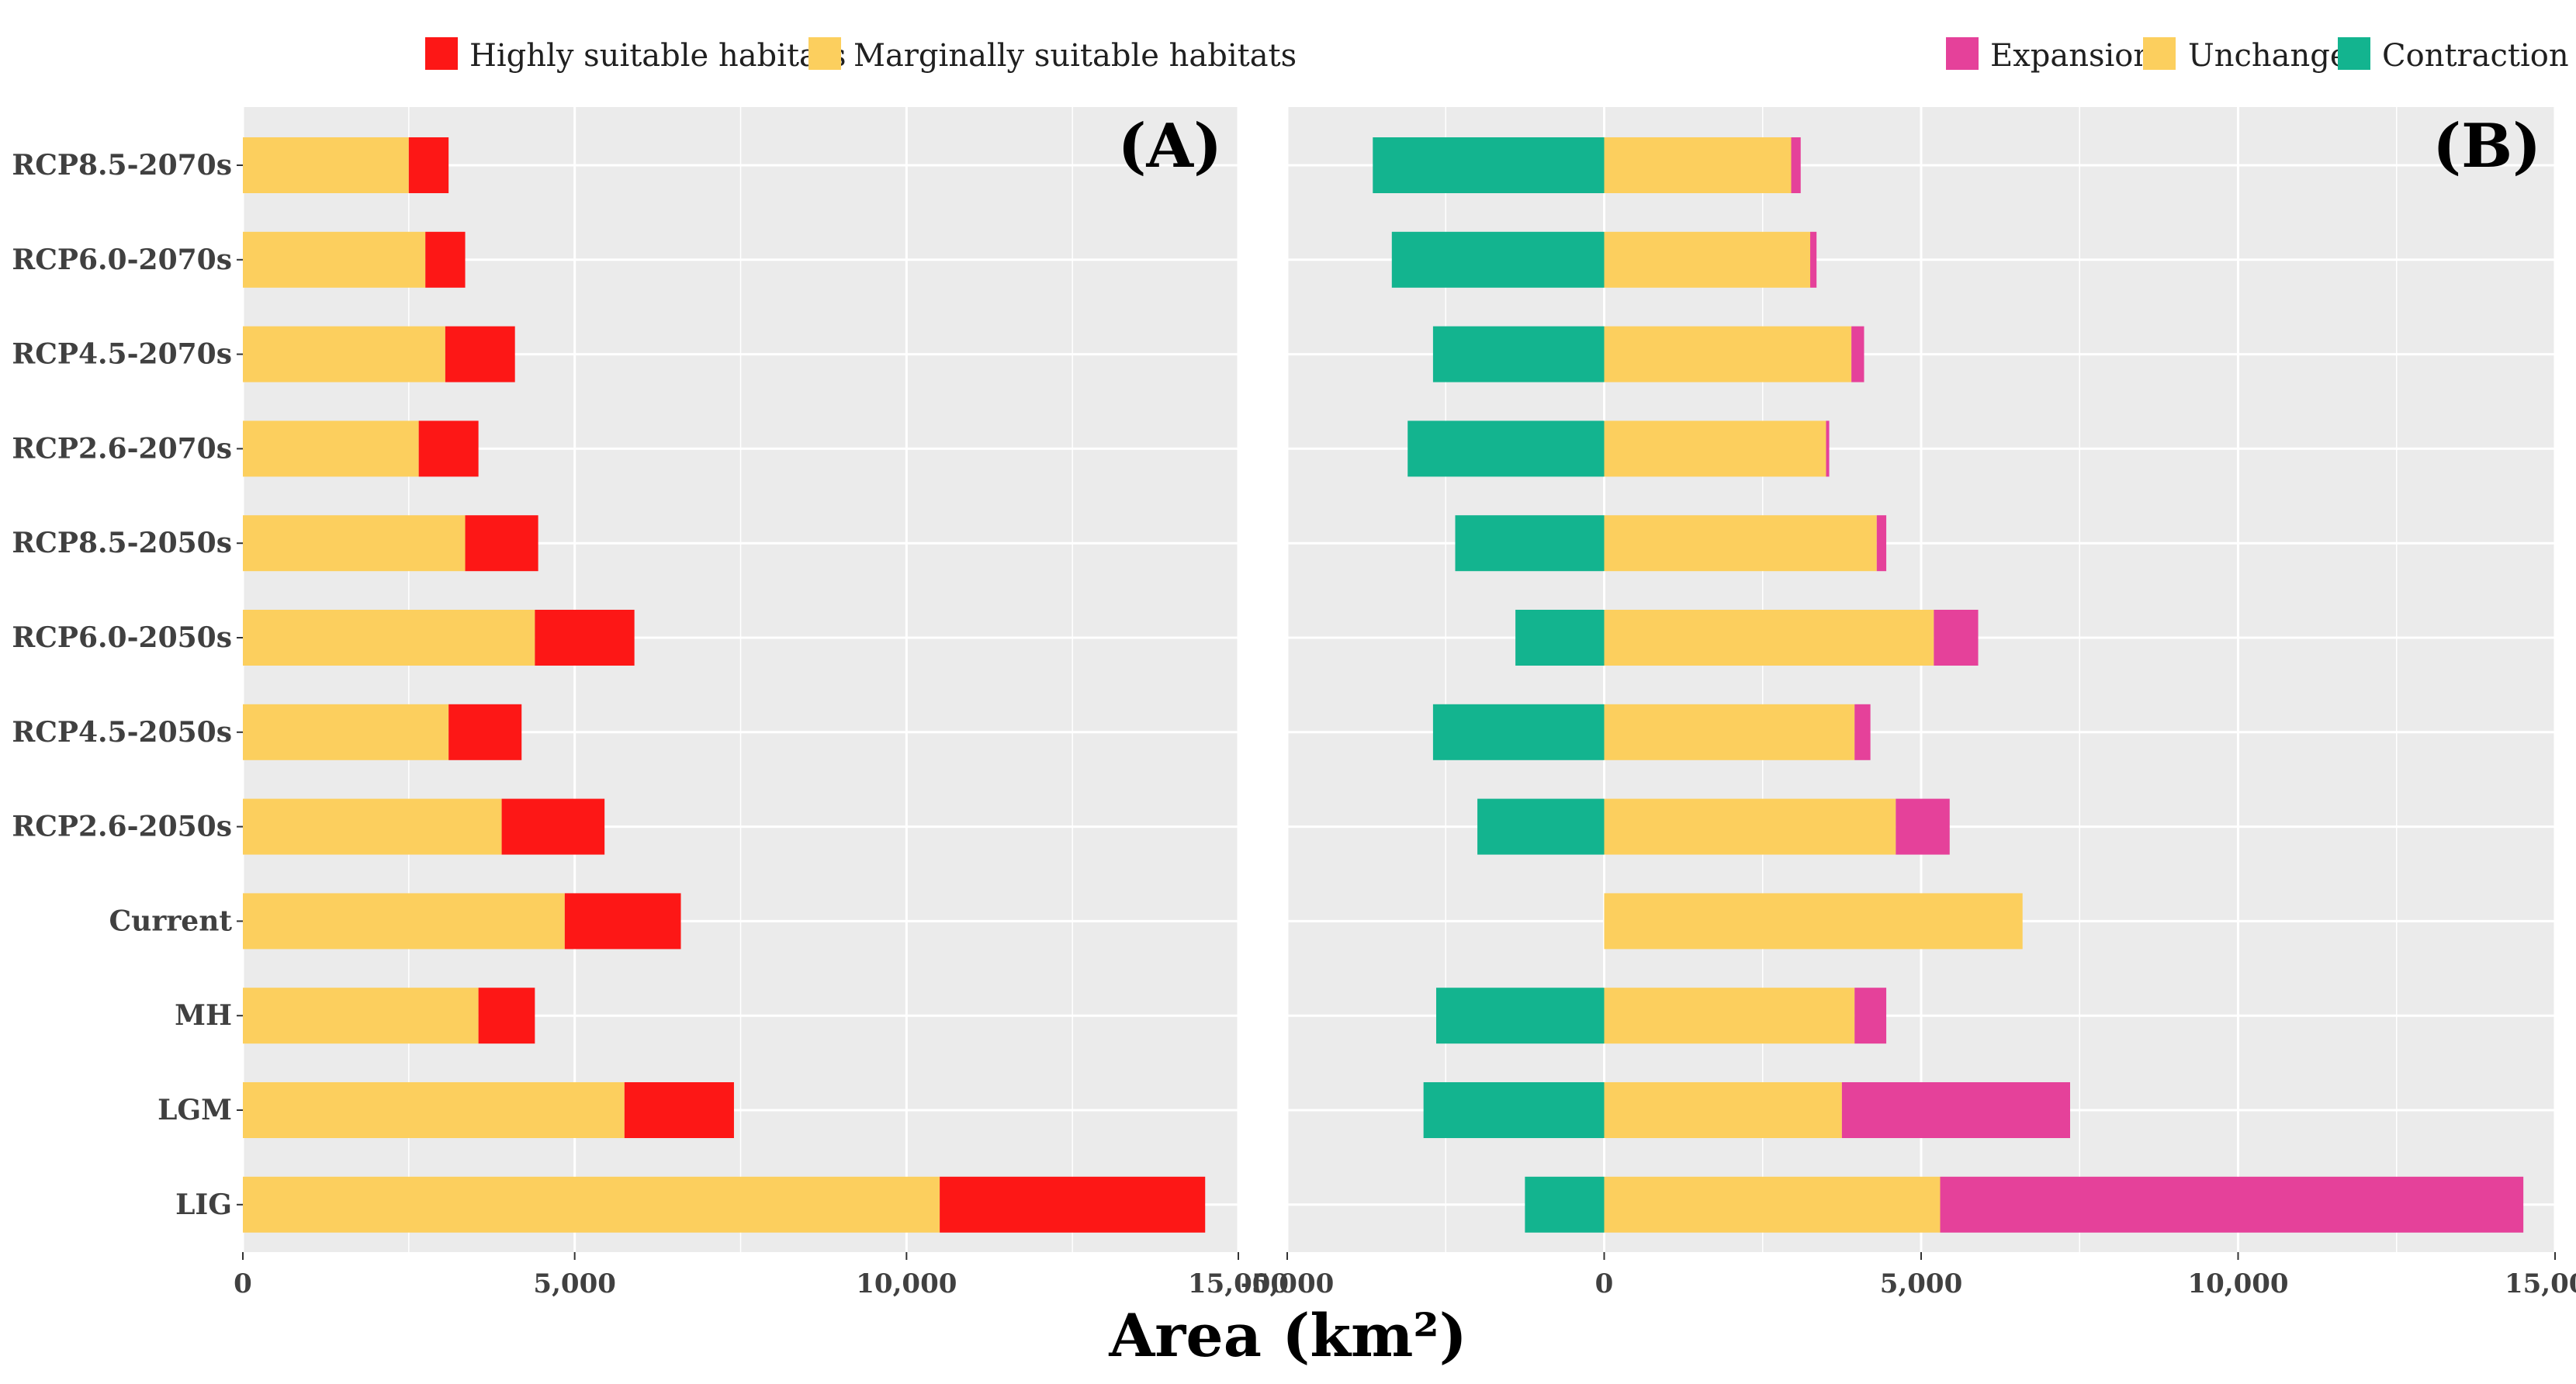 This screenshot has width=2576, height=1384. I want to click on panel-a-x-ticks: 0 5,000 10,000 15,000, so click(761, 1275).